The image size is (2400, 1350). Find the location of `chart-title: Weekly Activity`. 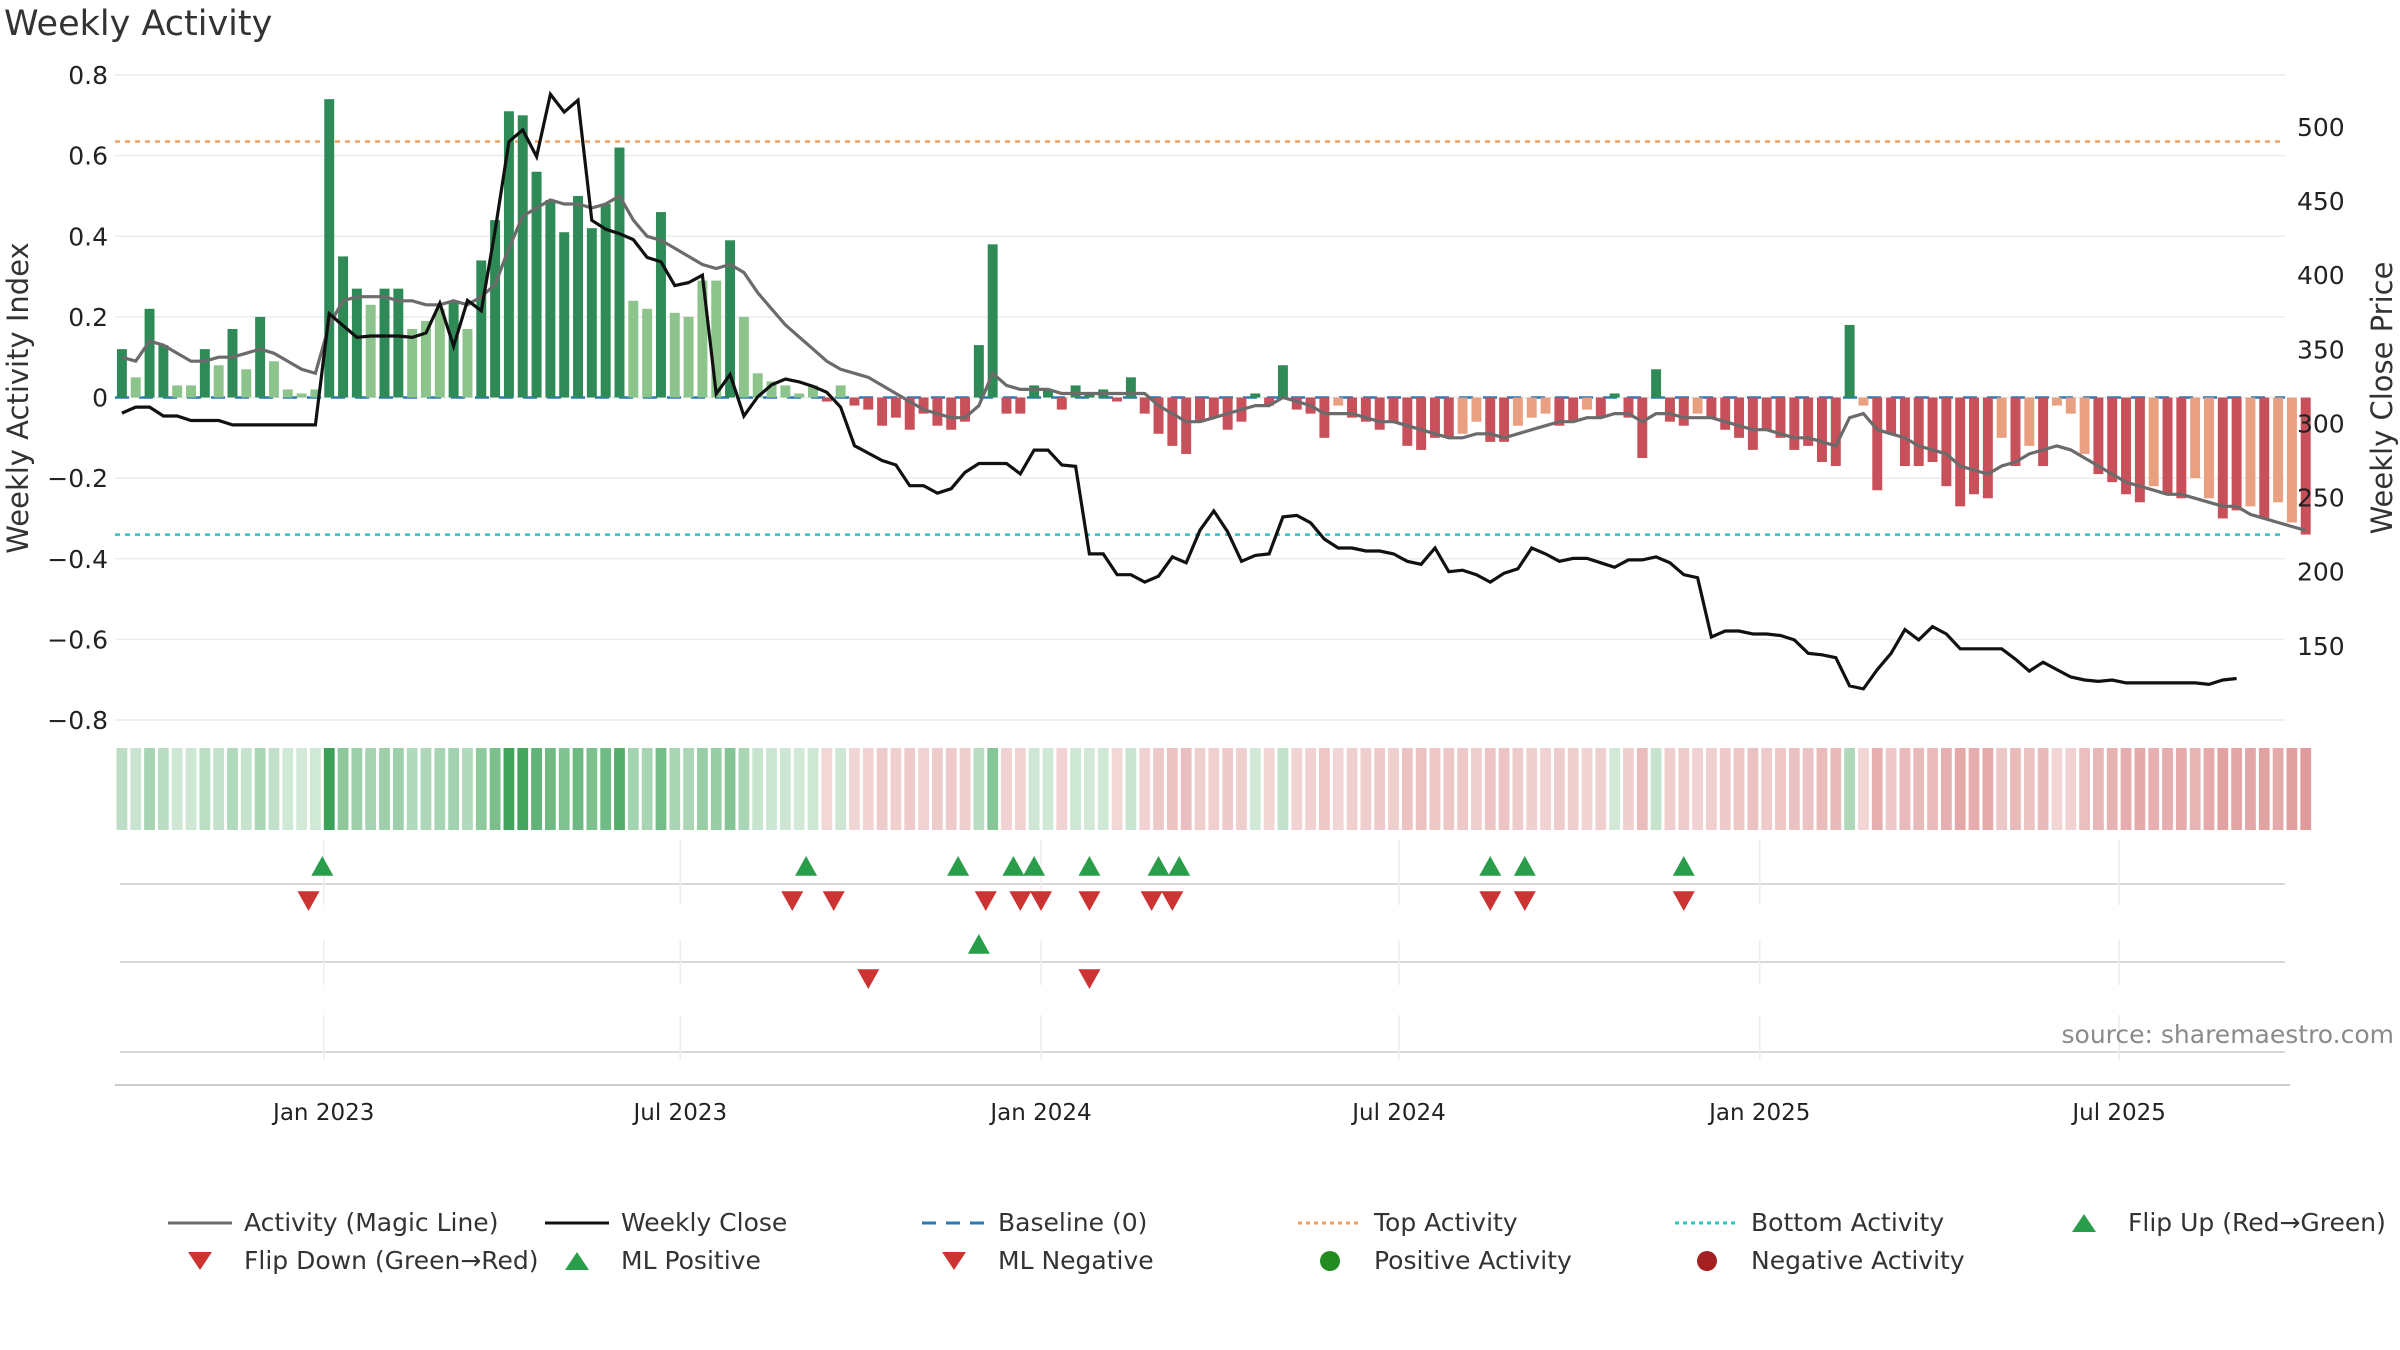

chart-title: Weekly Activity is located at coordinates (138, 24).